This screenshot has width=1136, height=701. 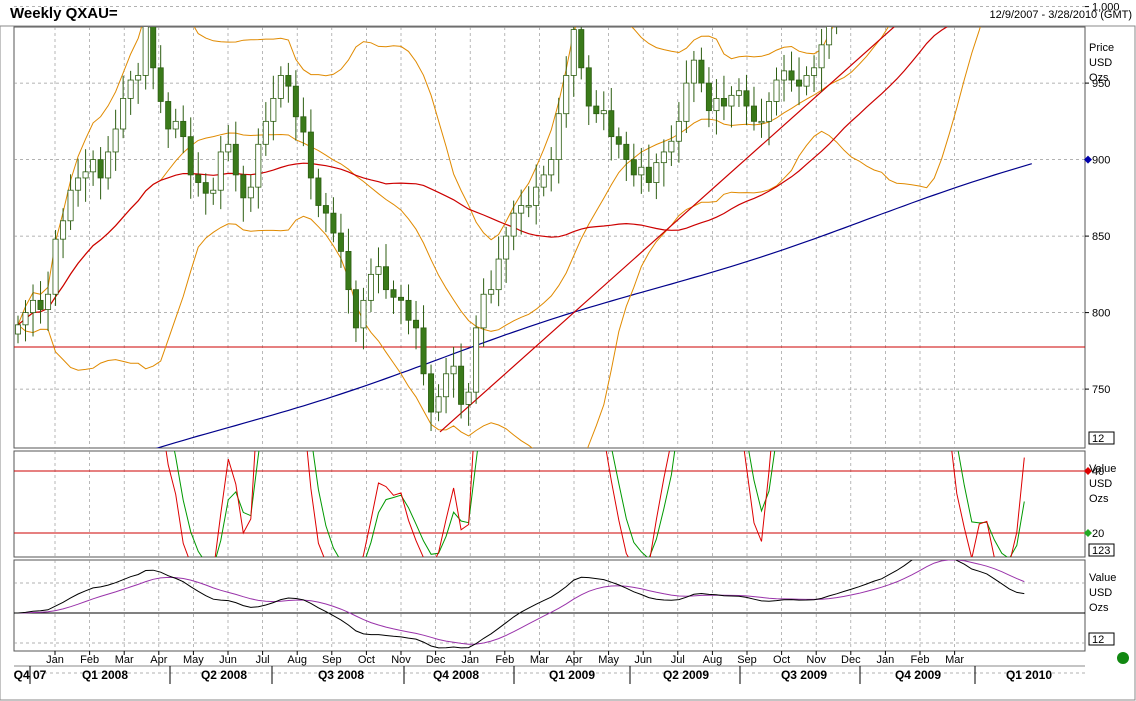 I want to click on quarter-label: Q4 2008, so click(x=456, y=675).